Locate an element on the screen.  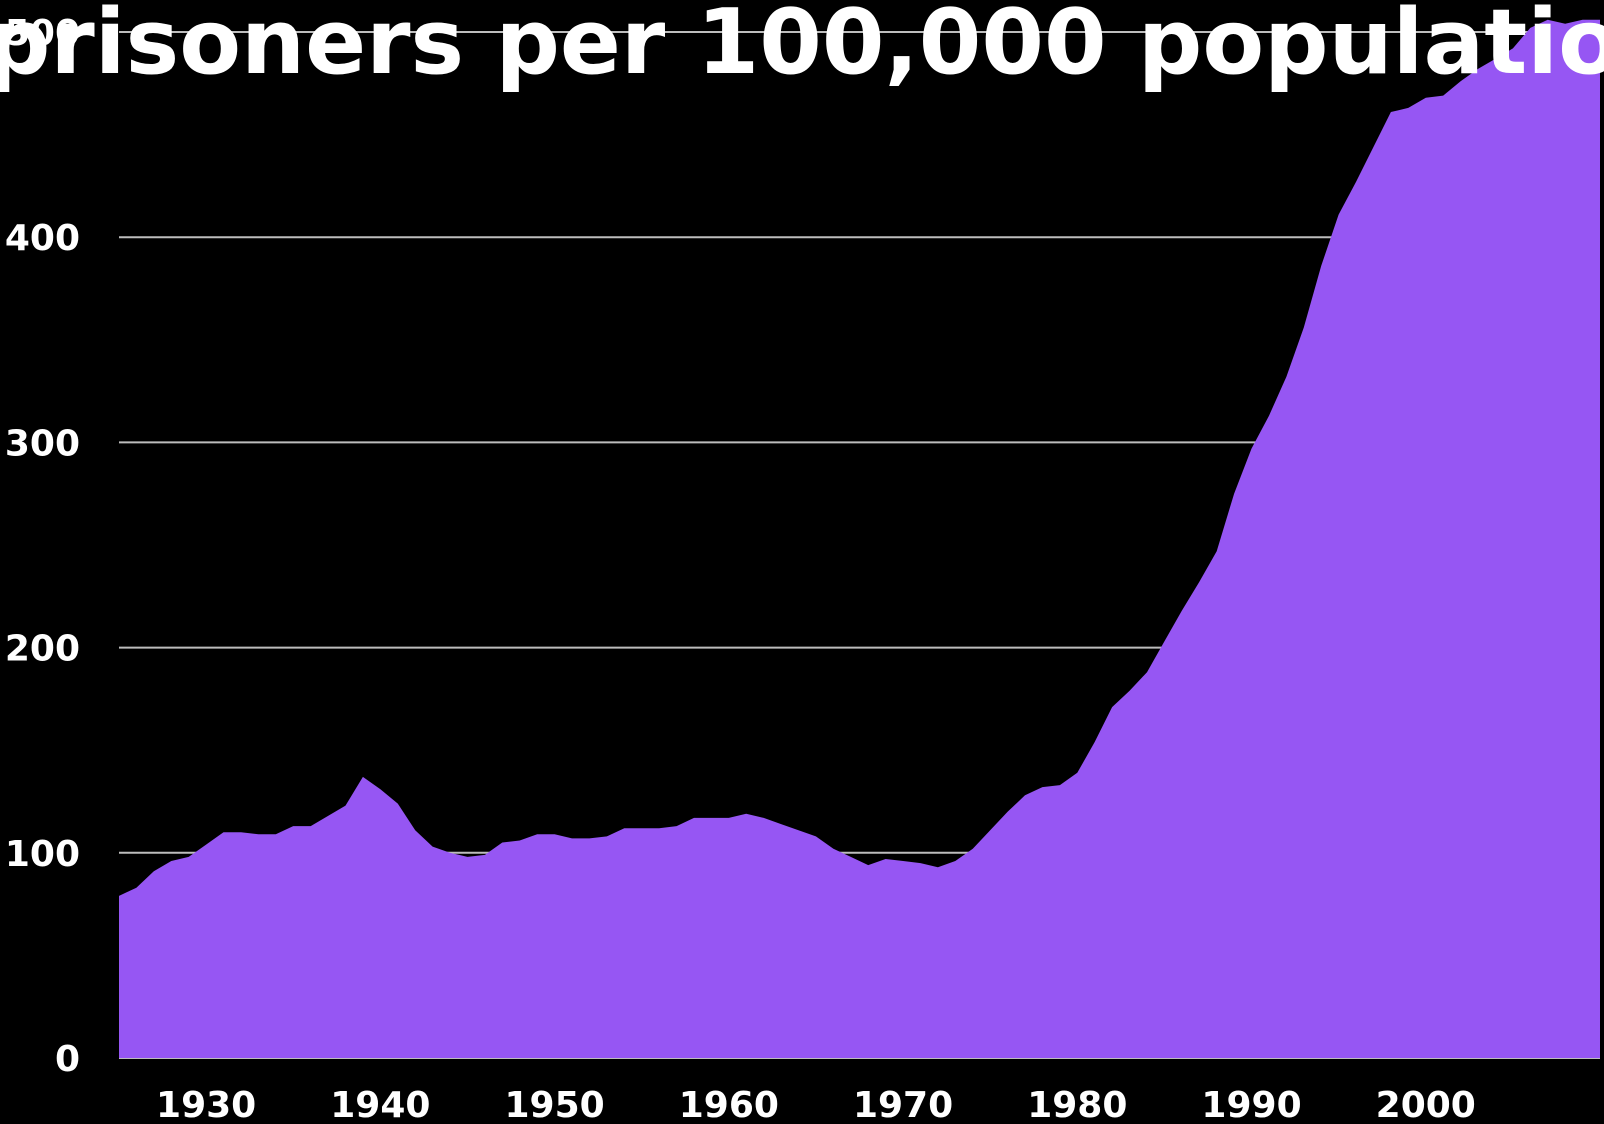
y-tick-label-300: 300 is located at coordinates (42, 443).